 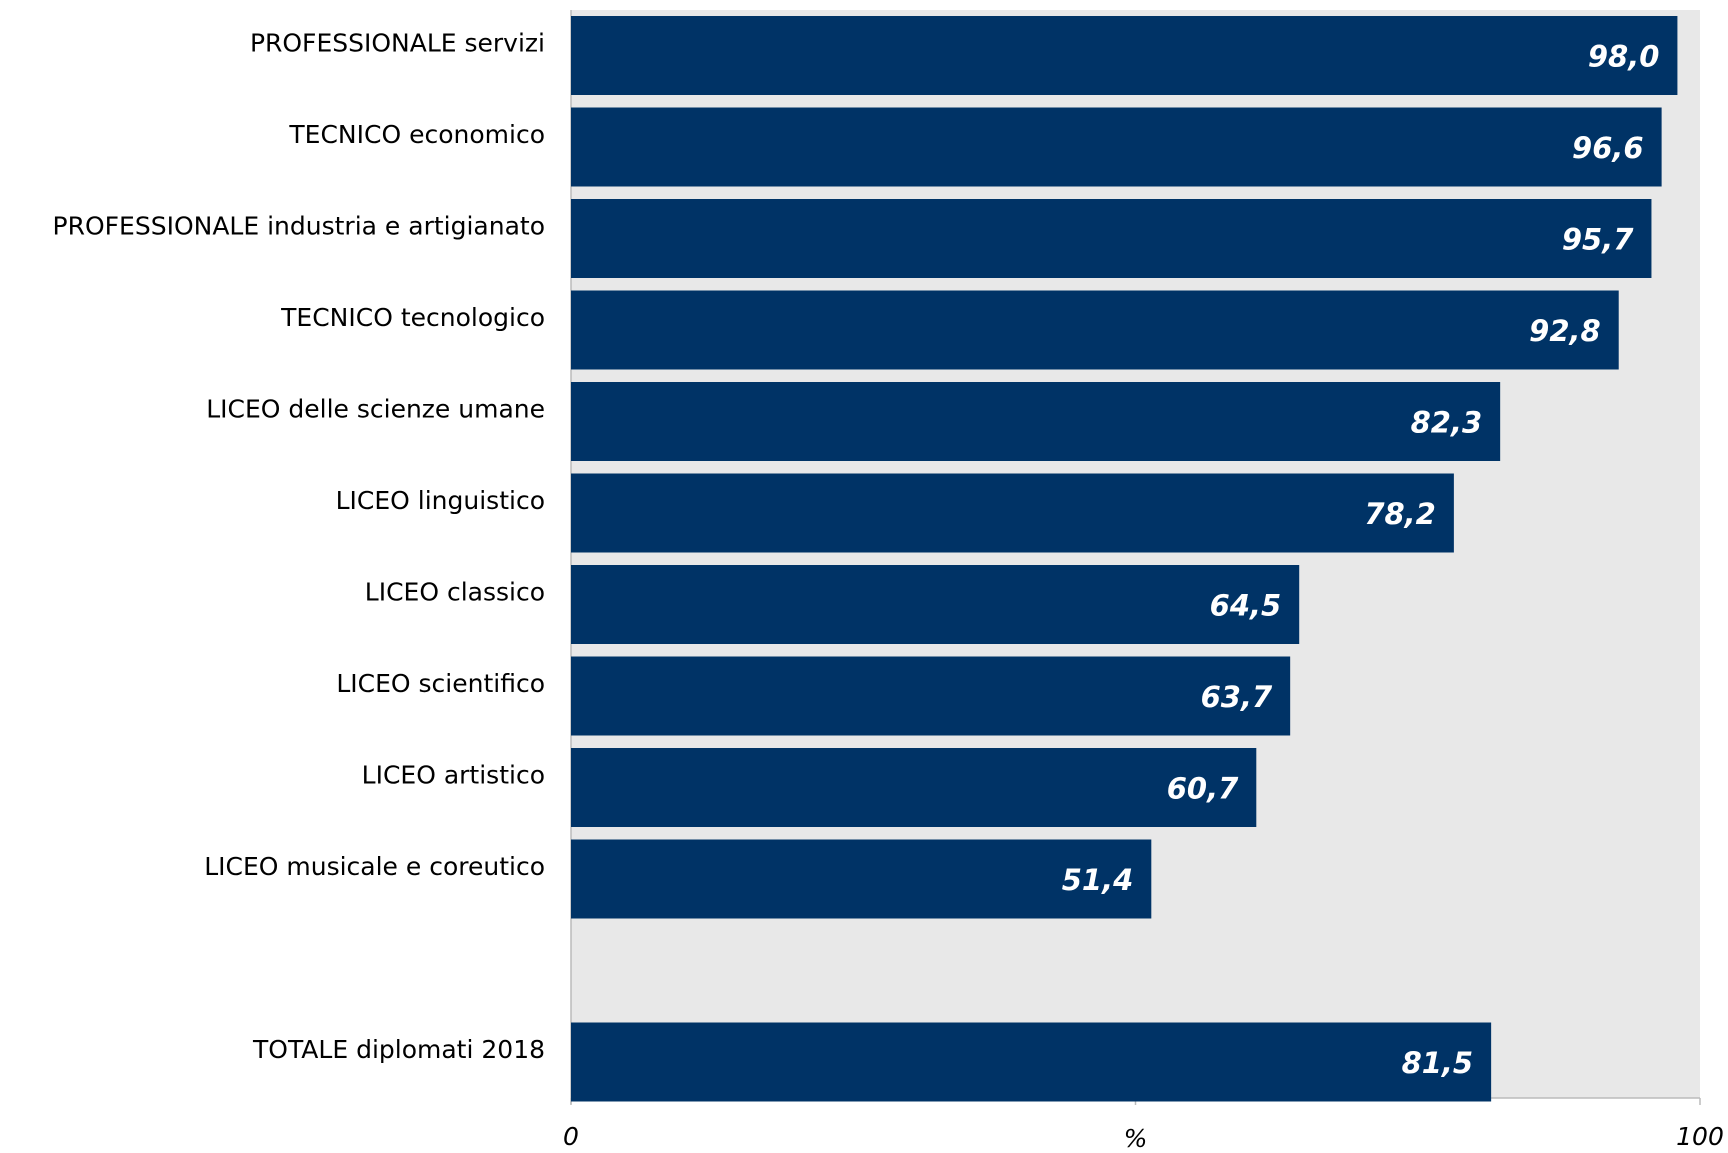 What do you see at coordinates (398, 1049) in the screenshot?
I see `category-label: TOTALE diplomati 2018` at bounding box center [398, 1049].